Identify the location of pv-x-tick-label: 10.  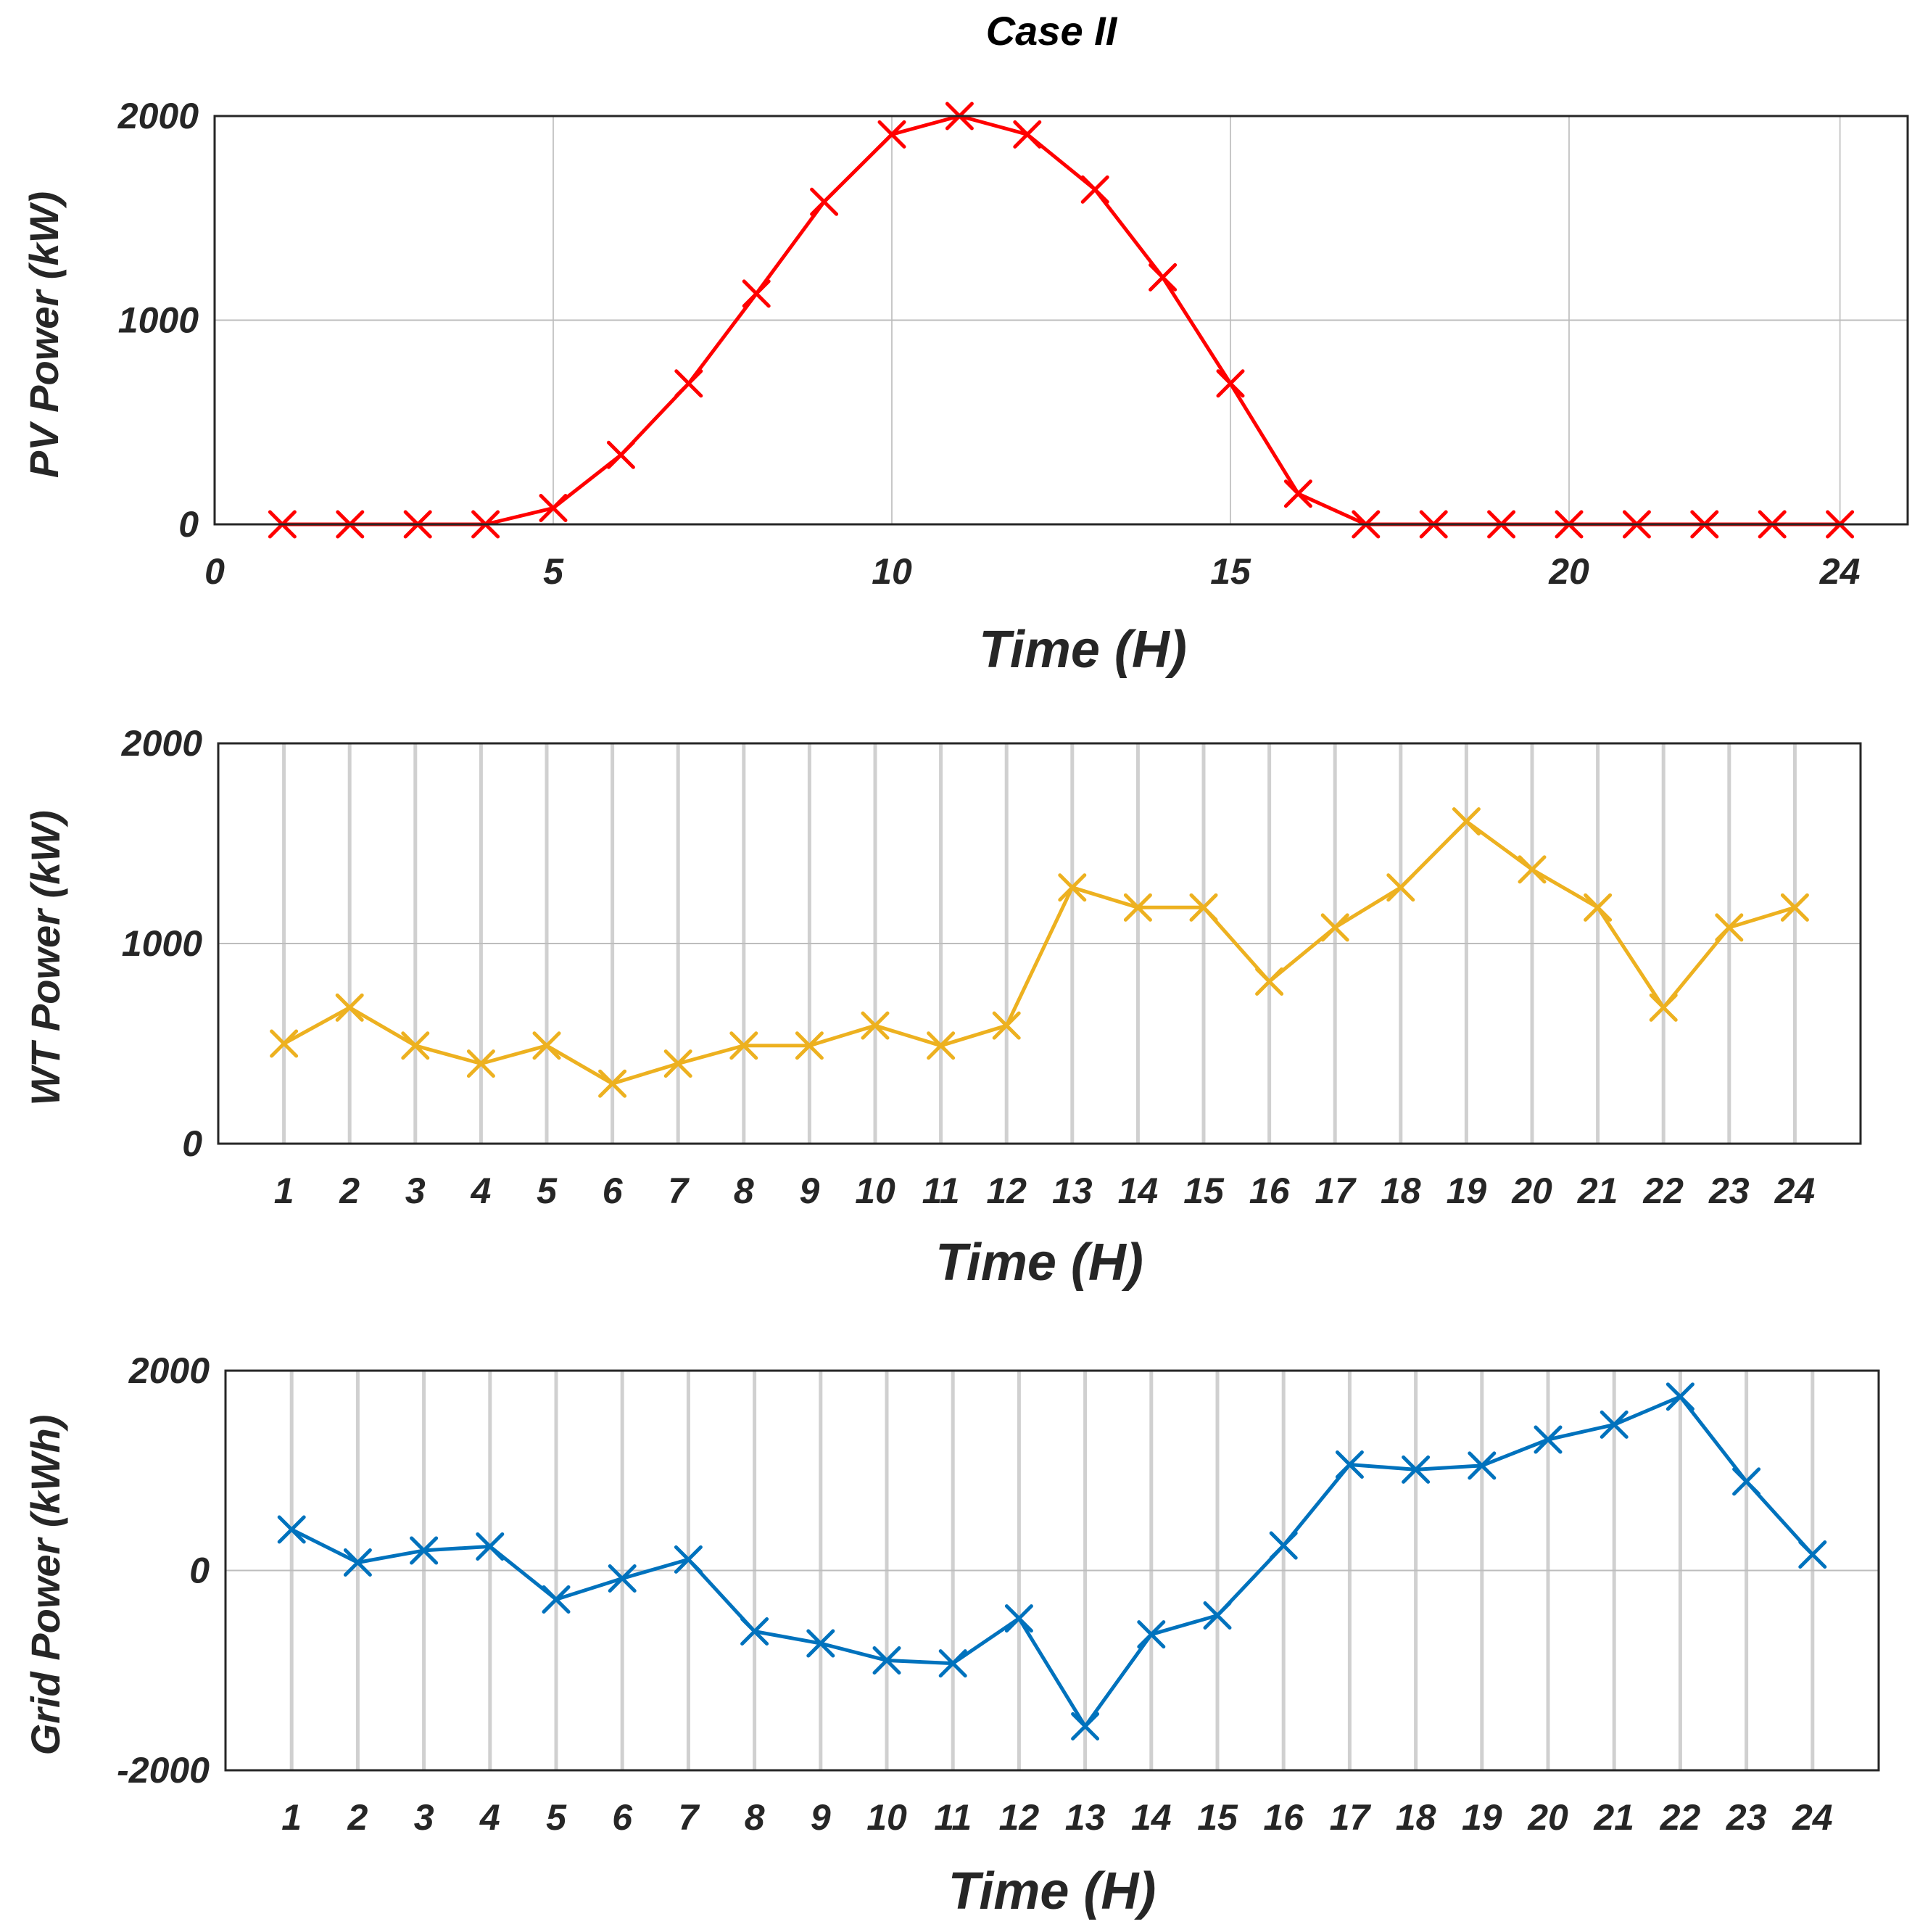
(892, 571).